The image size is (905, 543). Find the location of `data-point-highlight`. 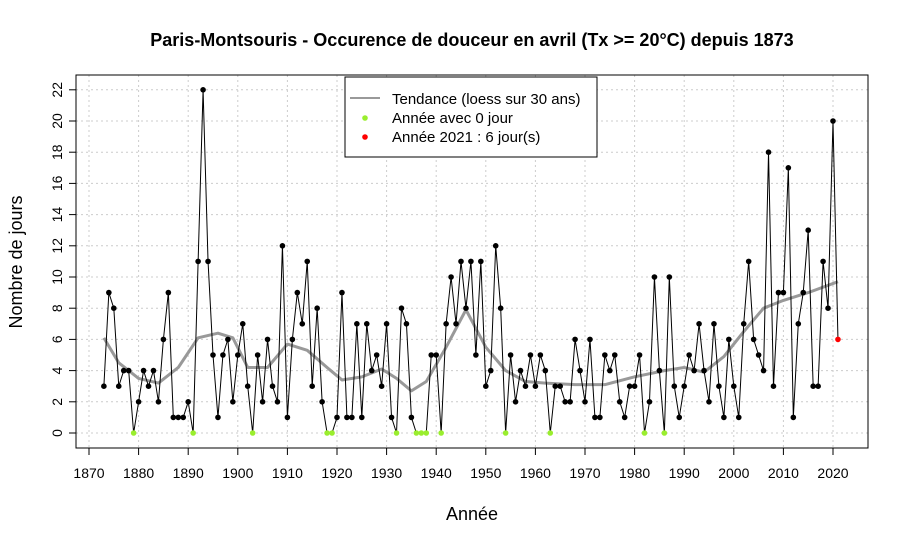

data-point-highlight is located at coordinates (838, 339).